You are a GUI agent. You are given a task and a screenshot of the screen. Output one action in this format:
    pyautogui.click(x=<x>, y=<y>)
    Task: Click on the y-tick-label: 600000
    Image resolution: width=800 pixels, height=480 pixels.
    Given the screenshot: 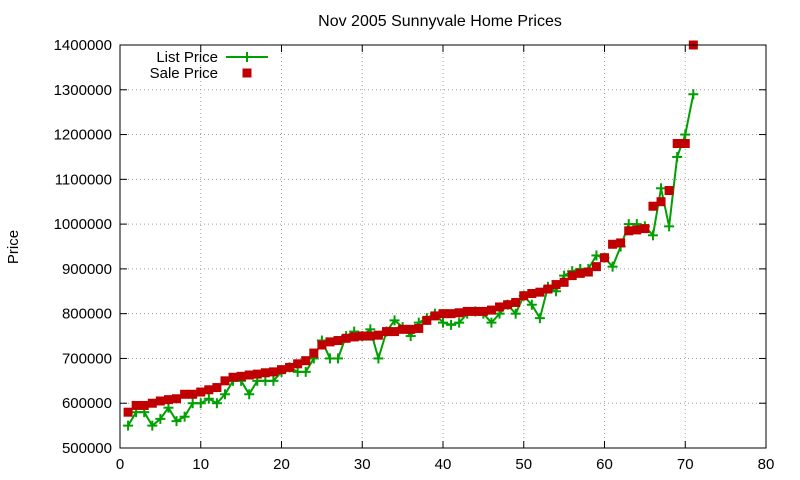 What is the action you would take?
    pyautogui.click(x=87, y=403)
    